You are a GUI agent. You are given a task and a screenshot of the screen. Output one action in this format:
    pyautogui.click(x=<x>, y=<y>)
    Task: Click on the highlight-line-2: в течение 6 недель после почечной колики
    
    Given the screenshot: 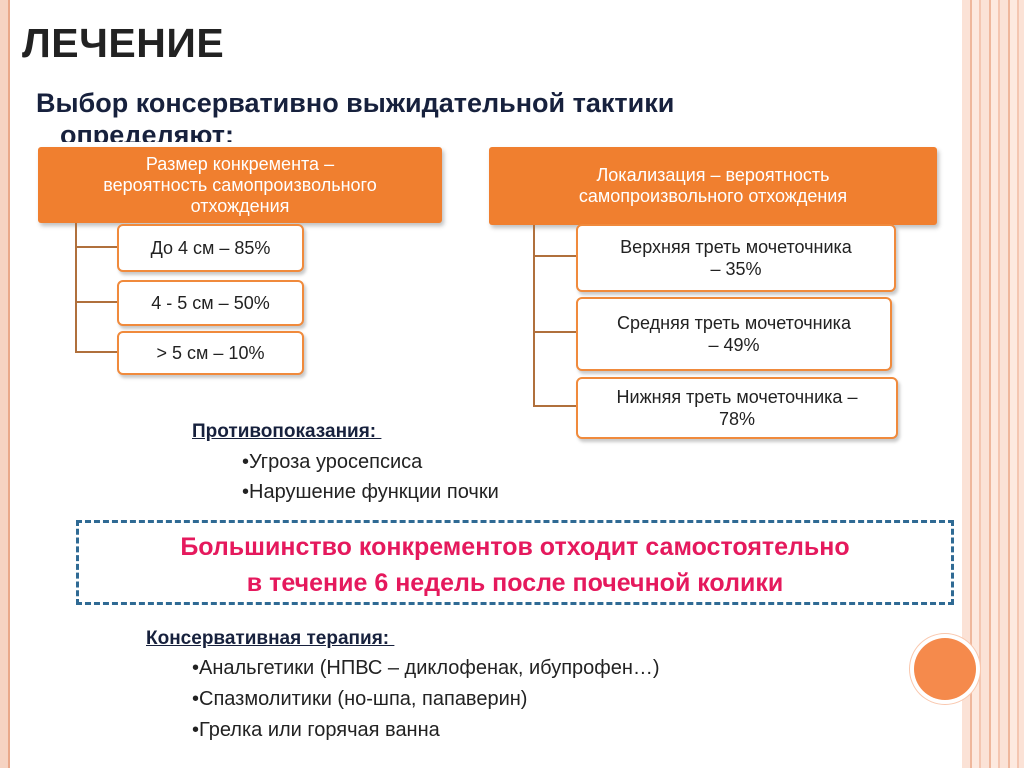 What is the action you would take?
    pyautogui.click(x=515, y=583)
    